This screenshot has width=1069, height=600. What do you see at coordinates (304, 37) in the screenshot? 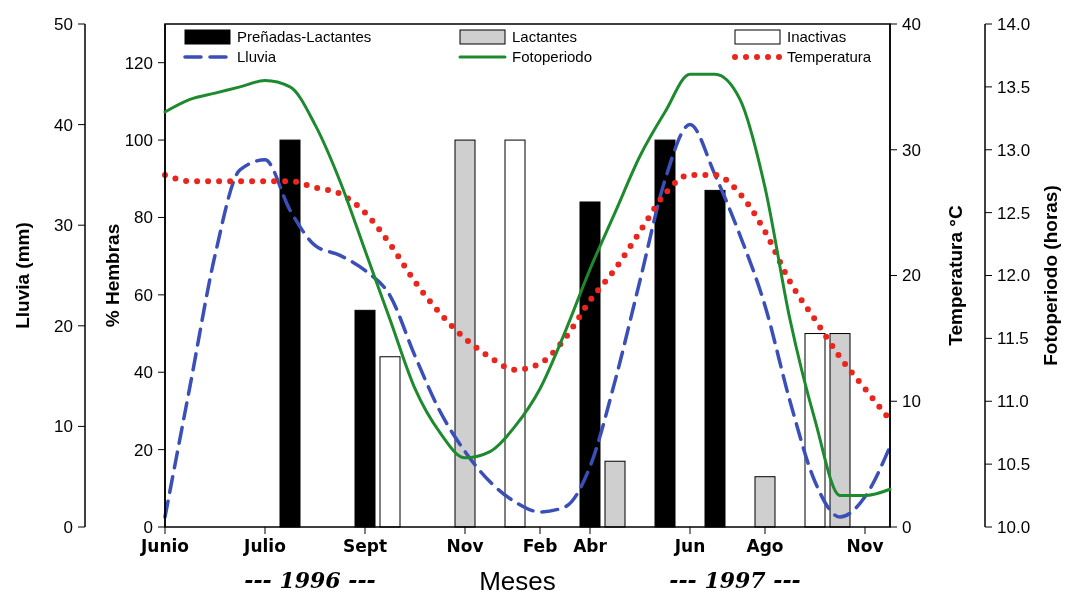
I see `legend-label: Preñadas-Lactantes` at bounding box center [304, 37].